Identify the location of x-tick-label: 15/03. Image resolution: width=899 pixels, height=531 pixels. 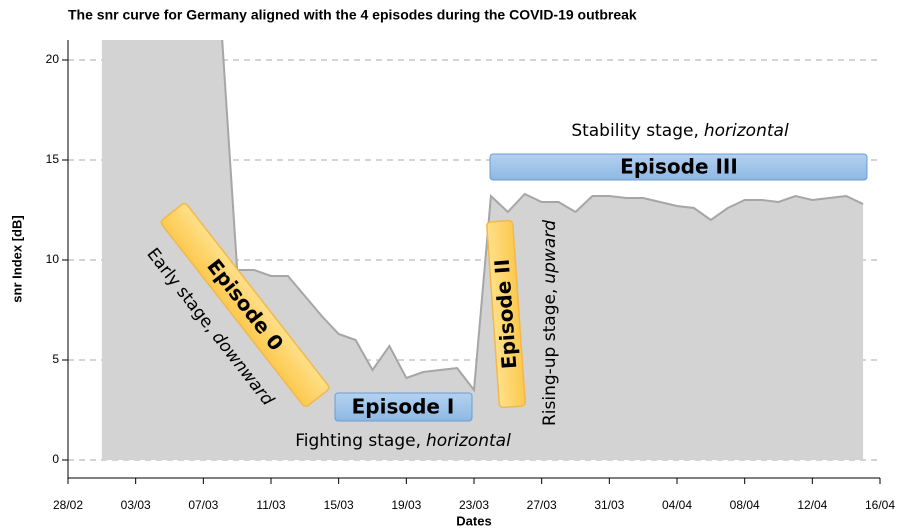
(339, 505).